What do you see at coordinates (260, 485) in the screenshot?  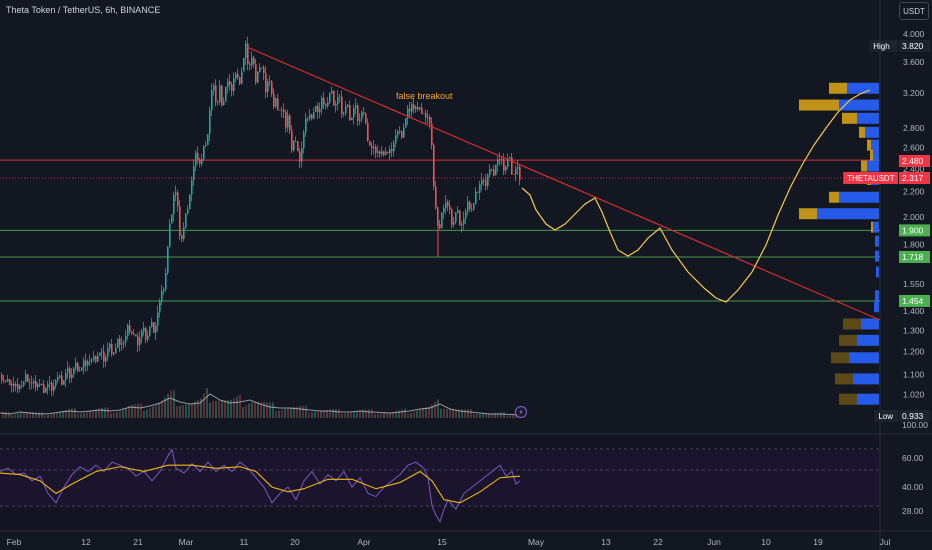 I see `rsi-line` at bounding box center [260, 485].